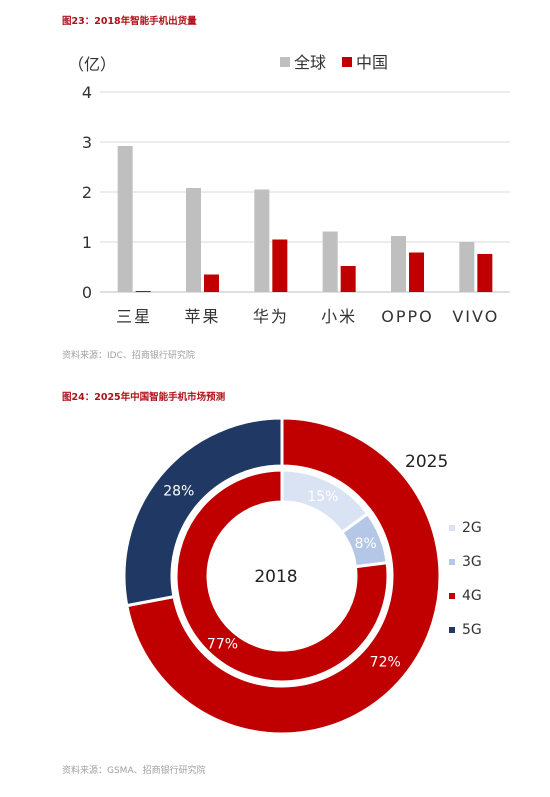 The width and height of the screenshot is (550, 797). What do you see at coordinates (87, 92) in the screenshot?
I see `y-tick-label: 4` at bounding box center [87, 92].